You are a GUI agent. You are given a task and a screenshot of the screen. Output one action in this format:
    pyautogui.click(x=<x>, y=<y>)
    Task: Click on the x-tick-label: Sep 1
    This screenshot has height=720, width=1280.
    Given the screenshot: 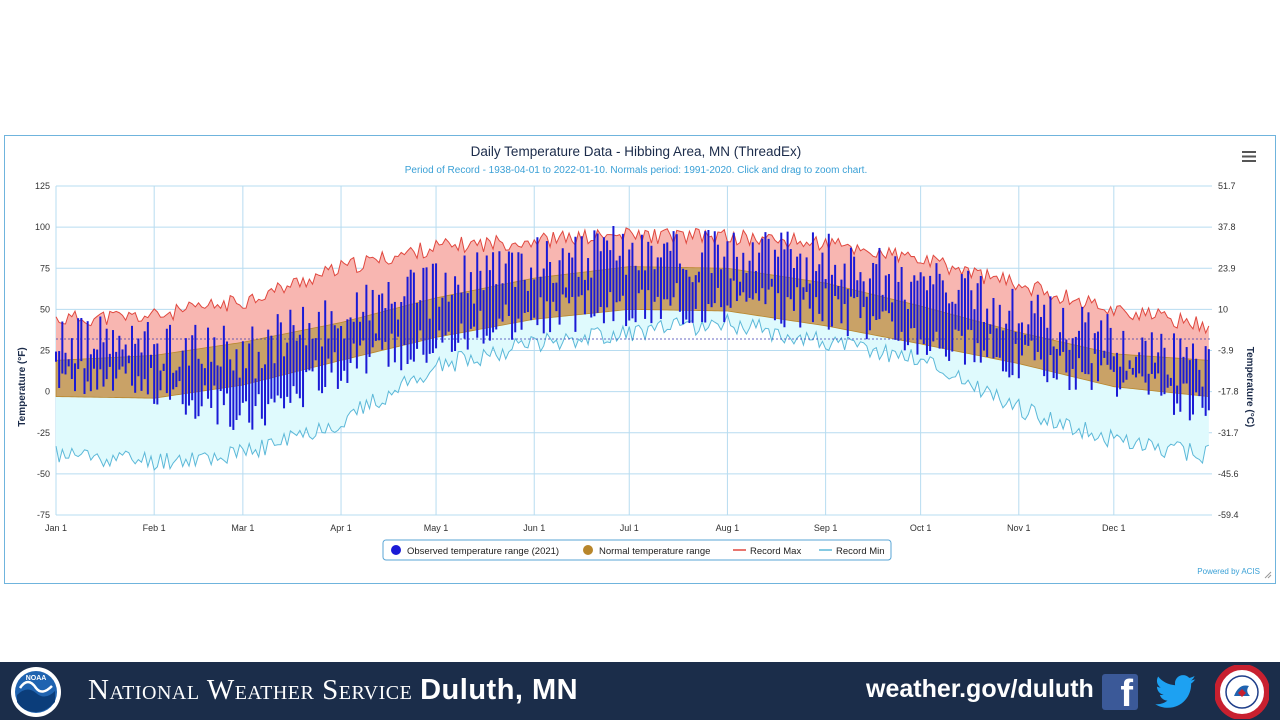 What is the action you would take?
    pyautogui.click(x=826, y=528)
    